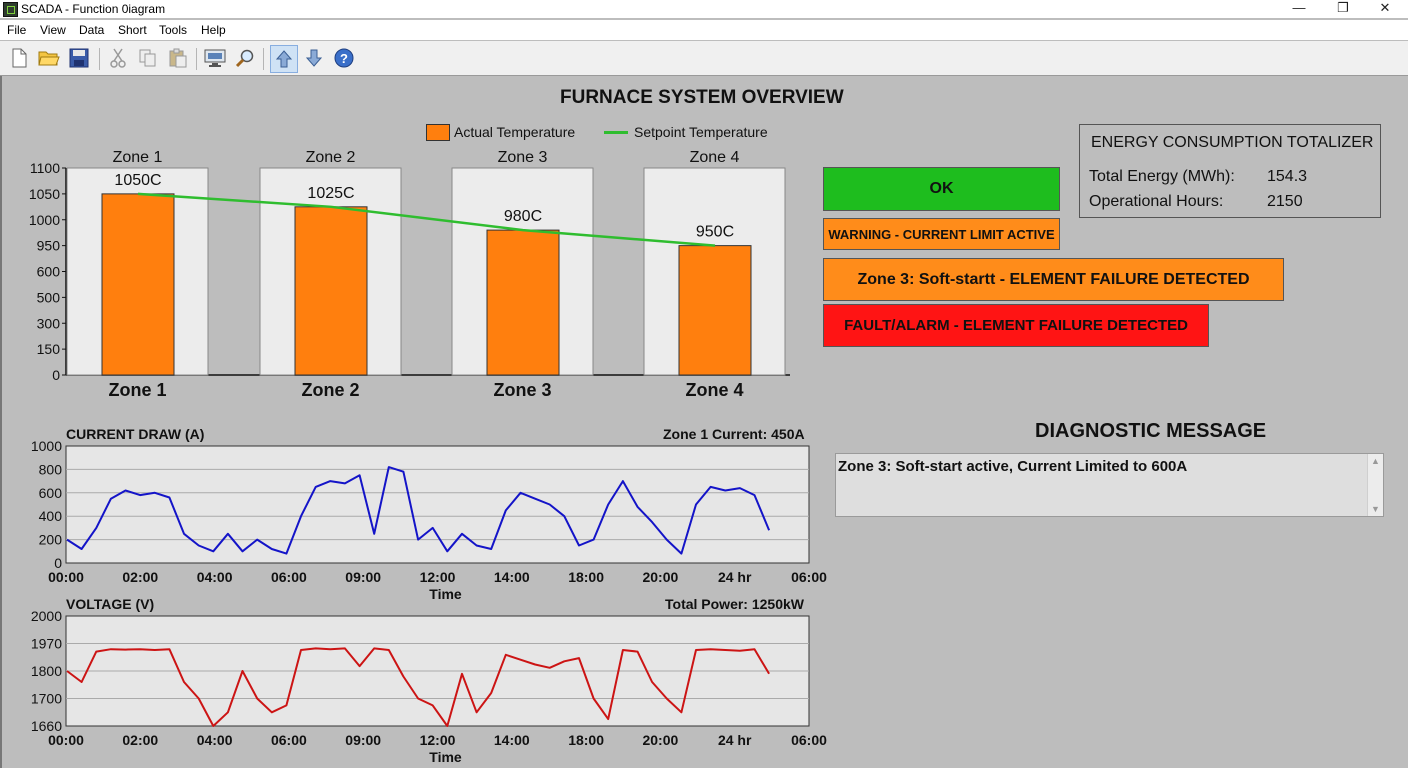 The image size is (1408, 768). What do you see at coordinates (704, 58) in the screenshot?
I see `toolbar: ?` at bounding box center [704, 58].